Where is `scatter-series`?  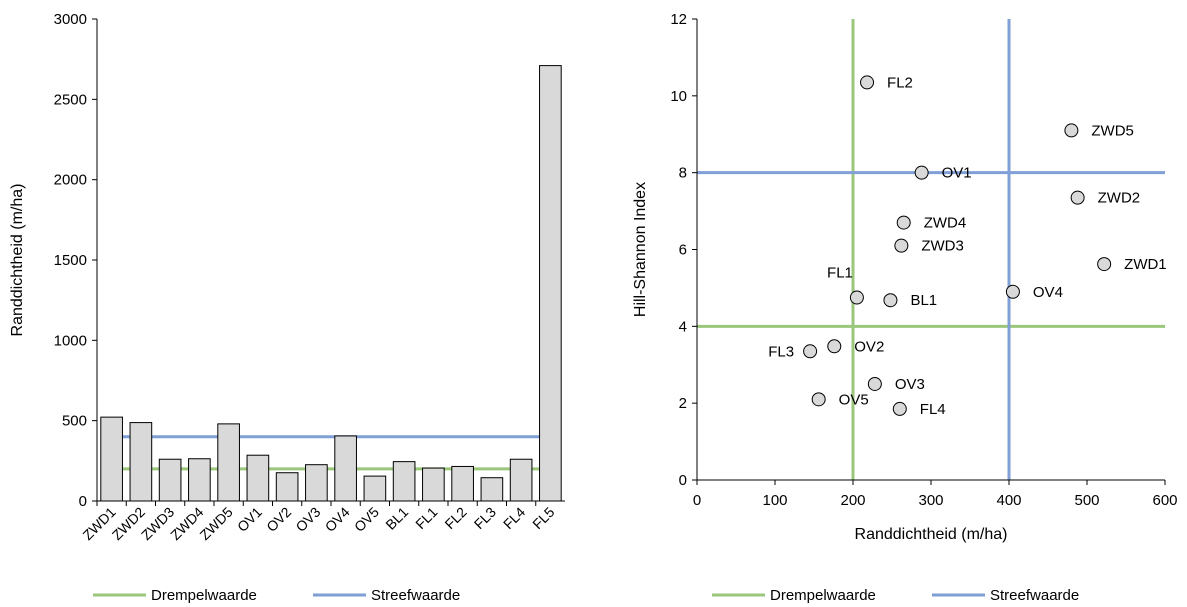 scatter-series is located at coordinates (957, 245).